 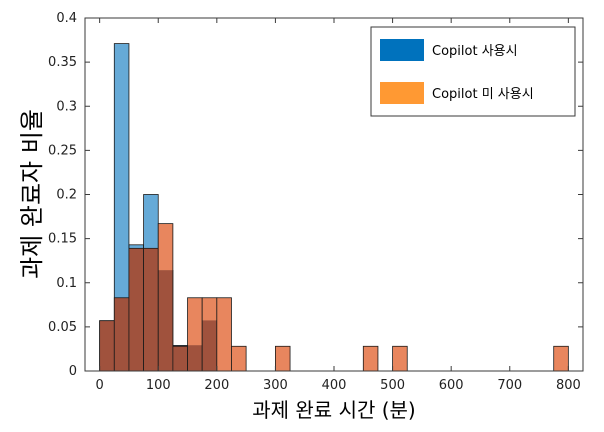 I want to click on y-tick-label: 0.4, so click(x=66, y=18).